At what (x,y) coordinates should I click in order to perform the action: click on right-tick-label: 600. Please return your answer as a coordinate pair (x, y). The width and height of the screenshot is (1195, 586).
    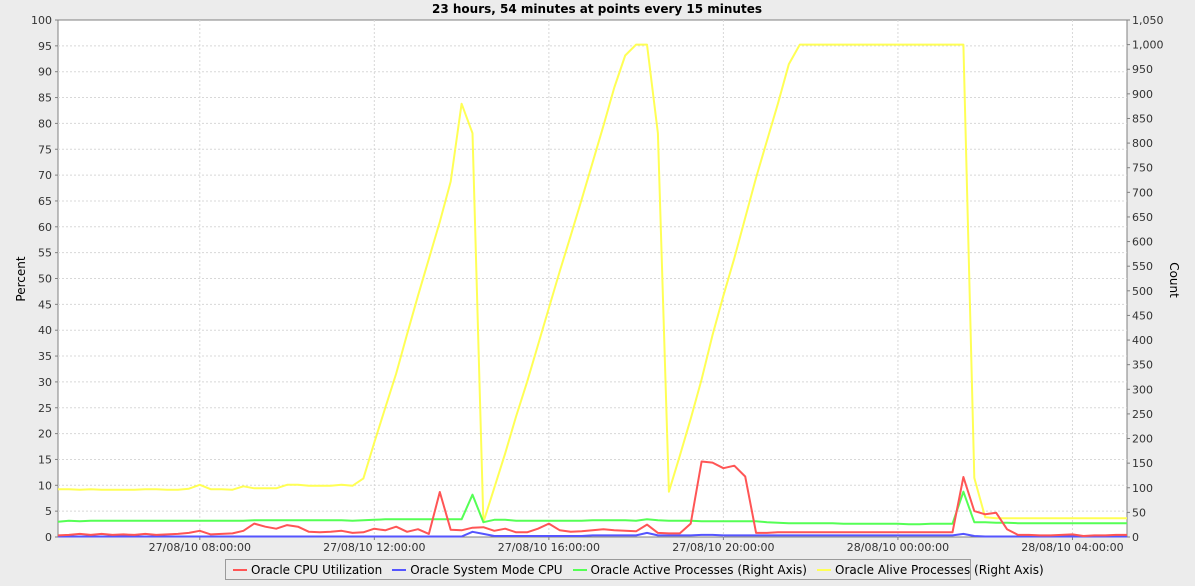
    Looking at the image, I should click on (1142, 242).